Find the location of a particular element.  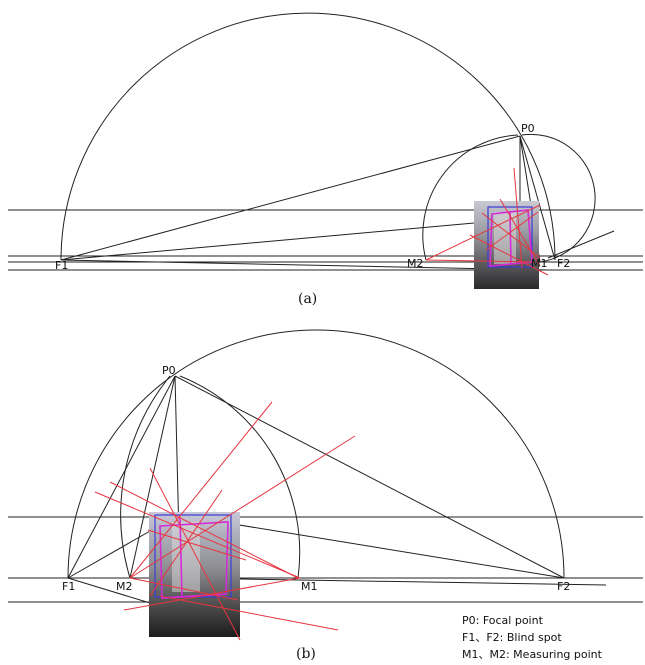

panel-a-photo-frame is located at coordinates (510, 237).